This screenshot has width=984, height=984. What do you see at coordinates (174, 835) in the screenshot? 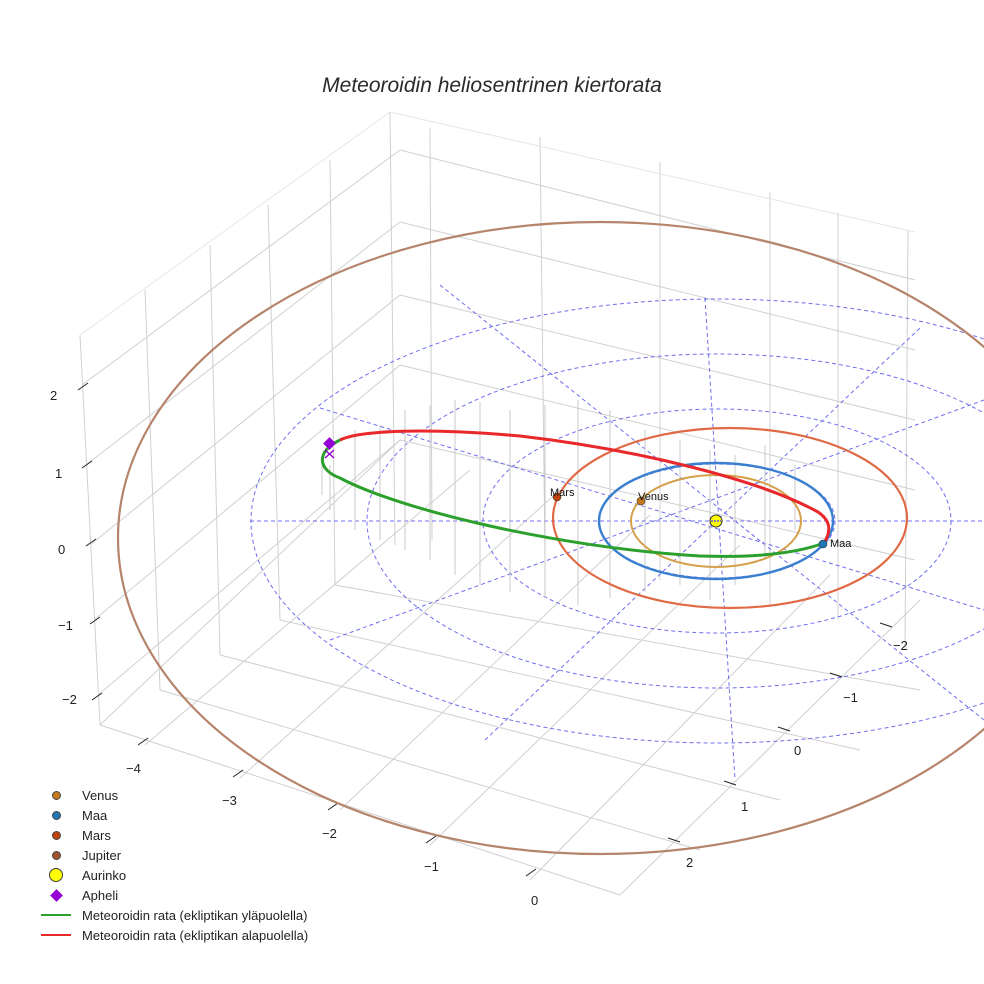
I see `legend-item-mars: Mars` at bounding box center [174, 835].